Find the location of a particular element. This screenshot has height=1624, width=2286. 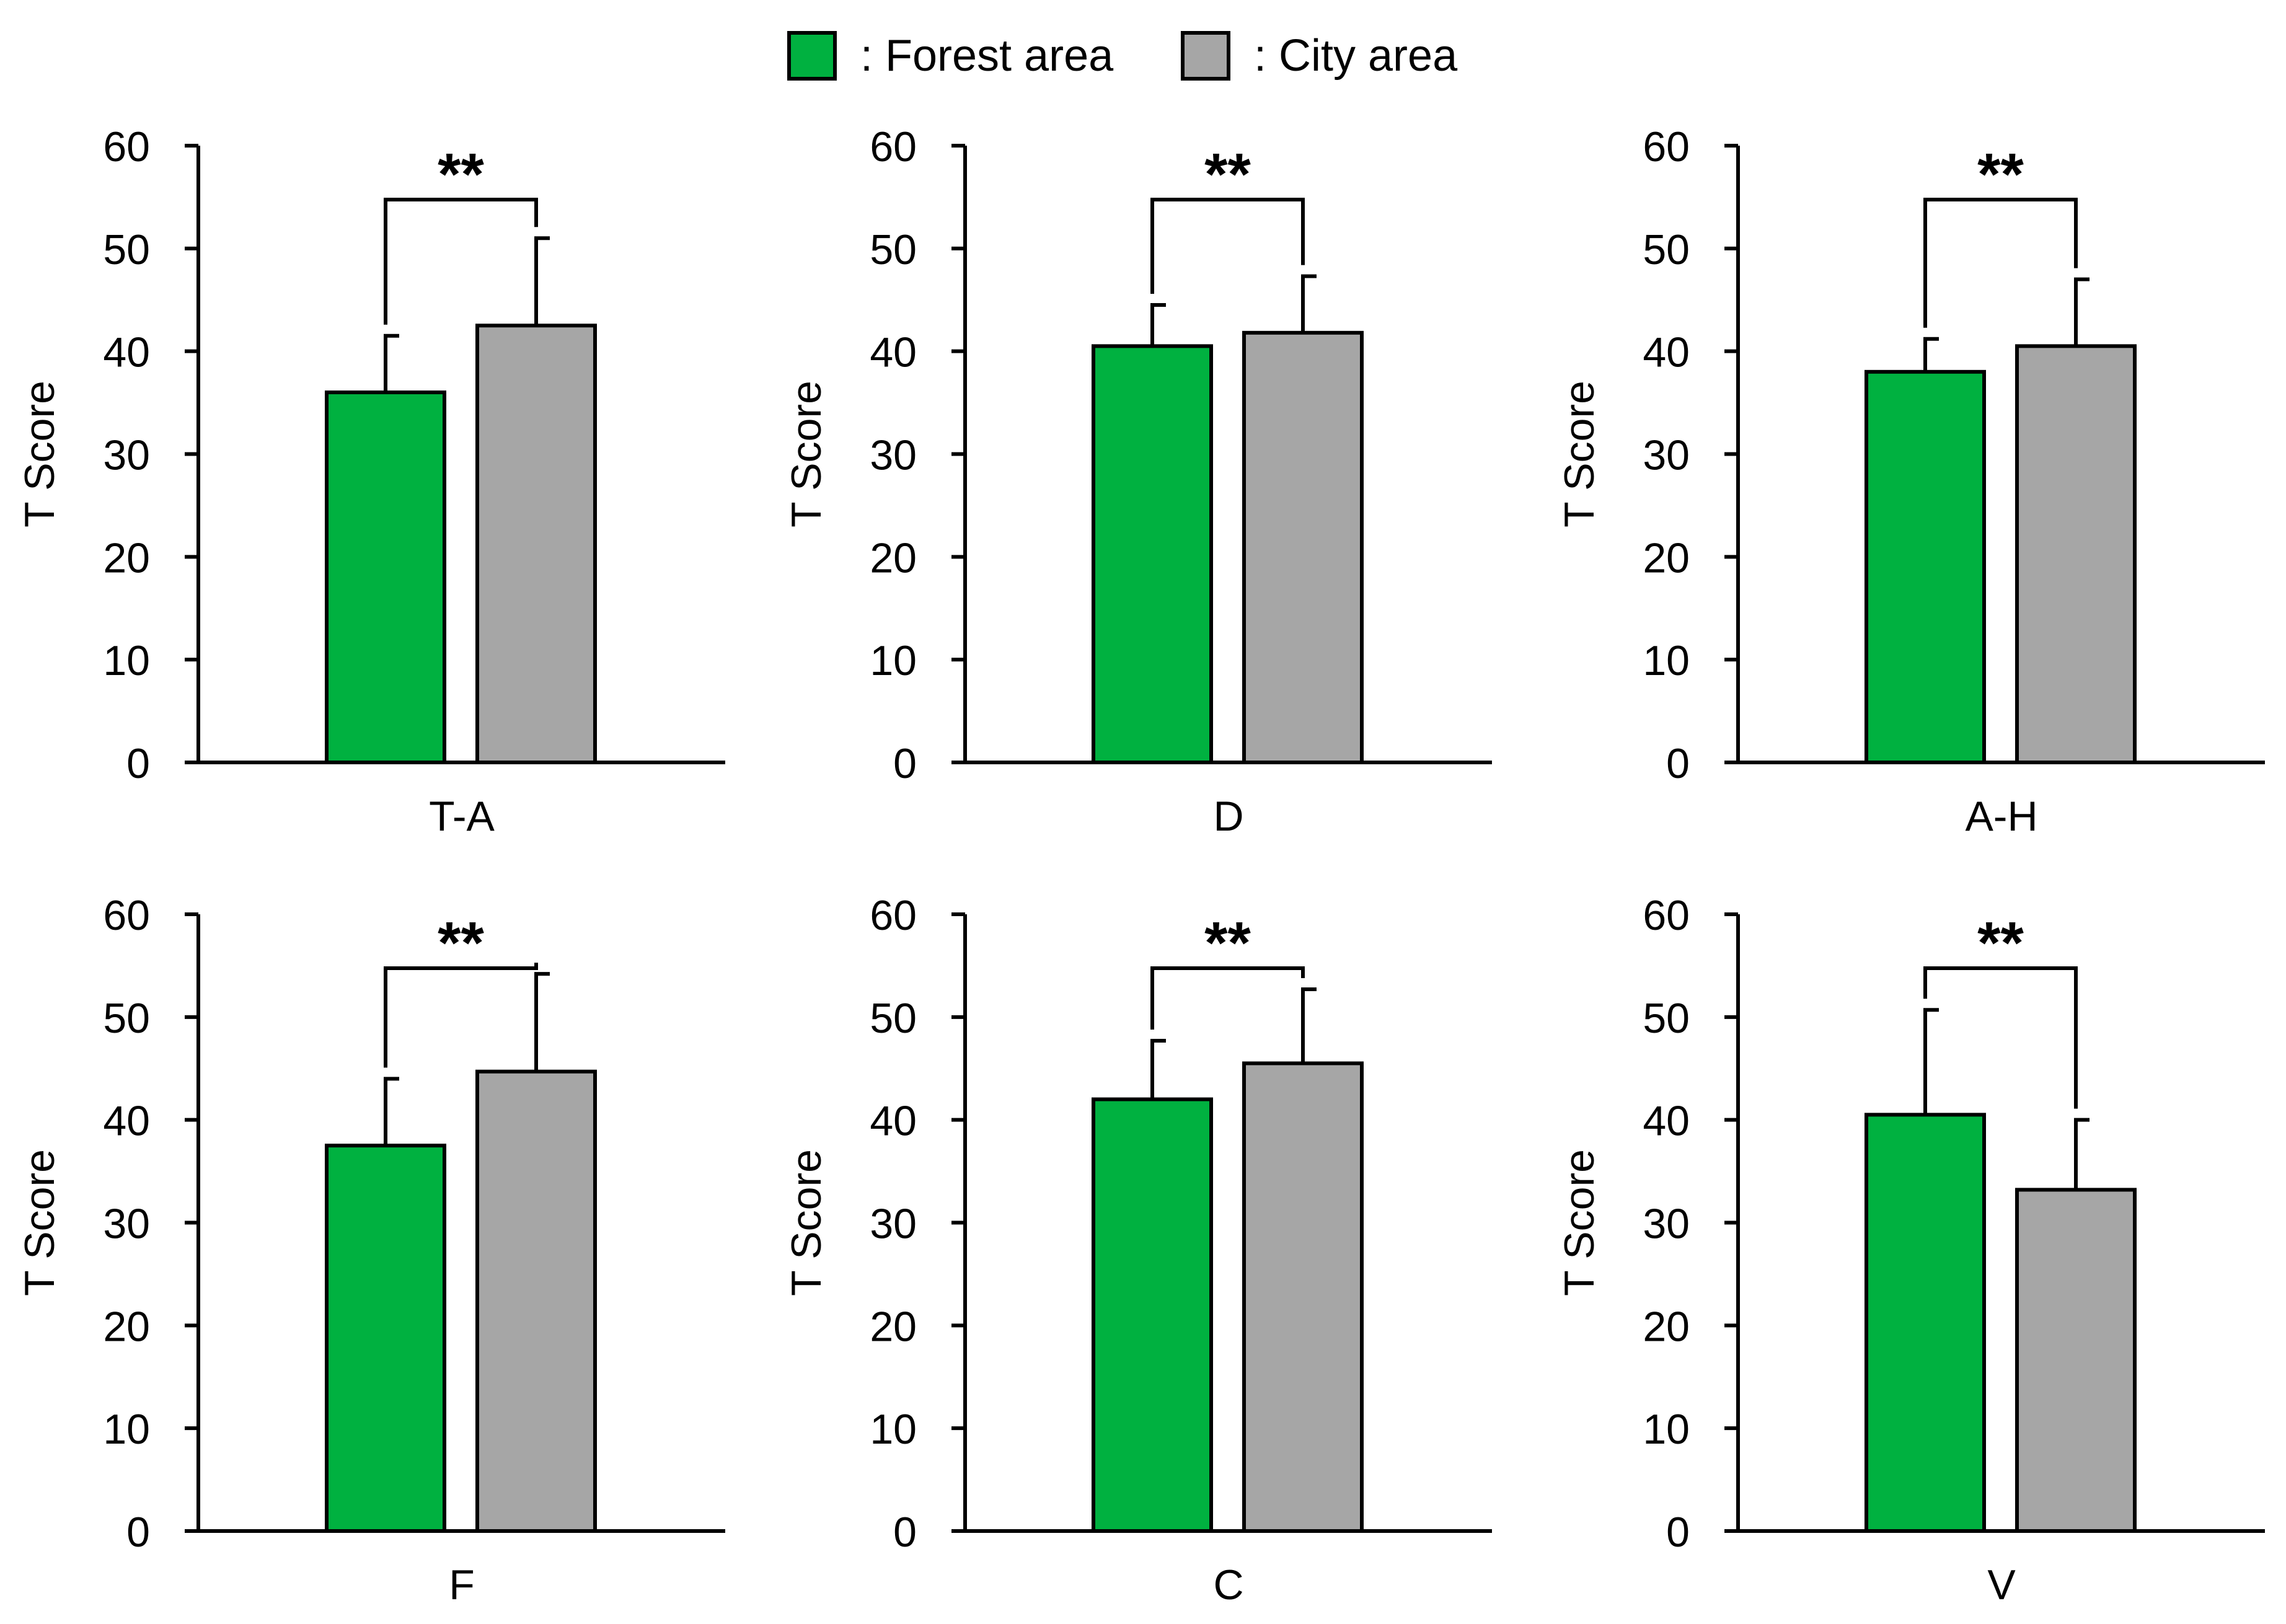

chart-panel-a-h: 0 10 20 30 40 50 60 T Score A-H ** is located at coordinates (1910, 481).